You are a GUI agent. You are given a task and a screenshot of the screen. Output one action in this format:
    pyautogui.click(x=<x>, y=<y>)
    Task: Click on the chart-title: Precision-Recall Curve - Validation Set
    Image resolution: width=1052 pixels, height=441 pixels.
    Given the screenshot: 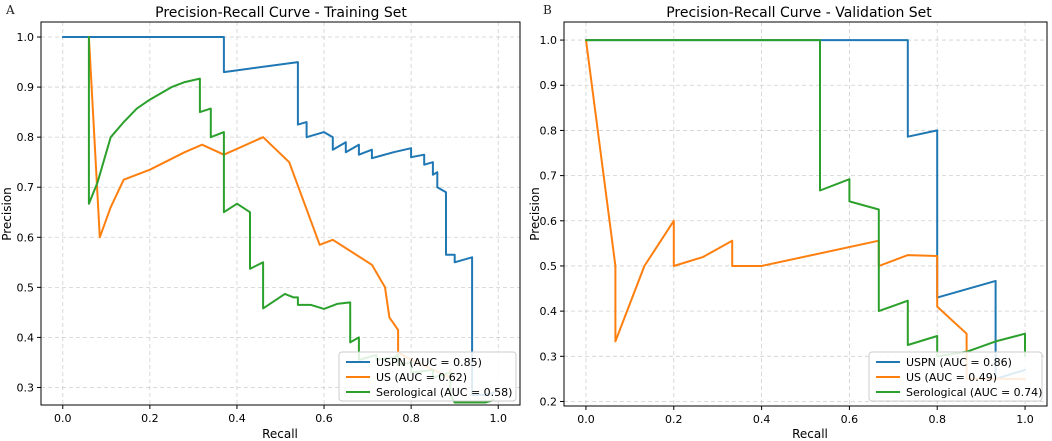 What is the action you would take?
    pyautogui.click(x=799, y=13)
    